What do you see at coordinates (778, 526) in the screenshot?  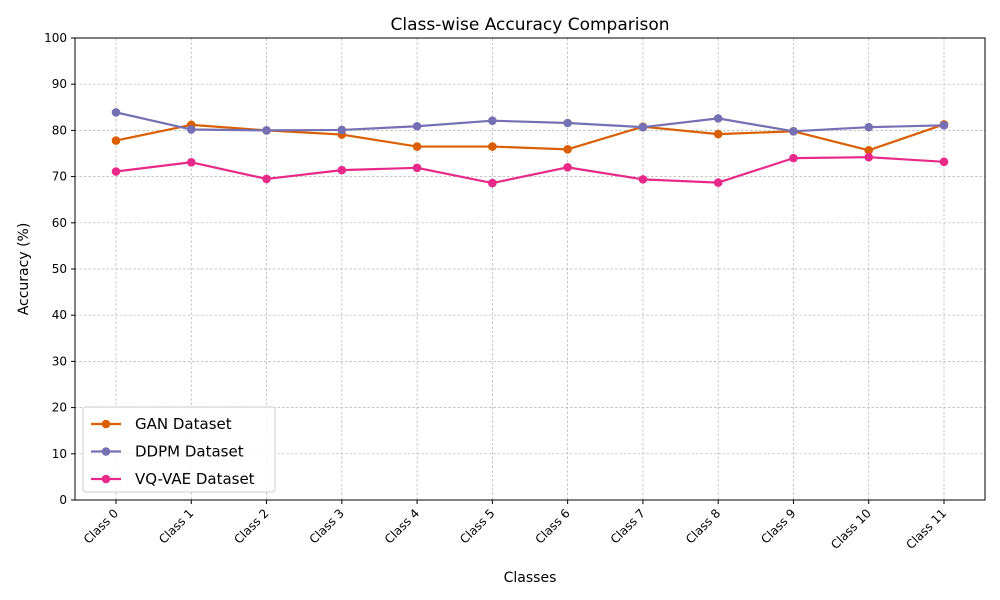 I see `x-tick-label: Class 9` at bounding box center [778, 526].